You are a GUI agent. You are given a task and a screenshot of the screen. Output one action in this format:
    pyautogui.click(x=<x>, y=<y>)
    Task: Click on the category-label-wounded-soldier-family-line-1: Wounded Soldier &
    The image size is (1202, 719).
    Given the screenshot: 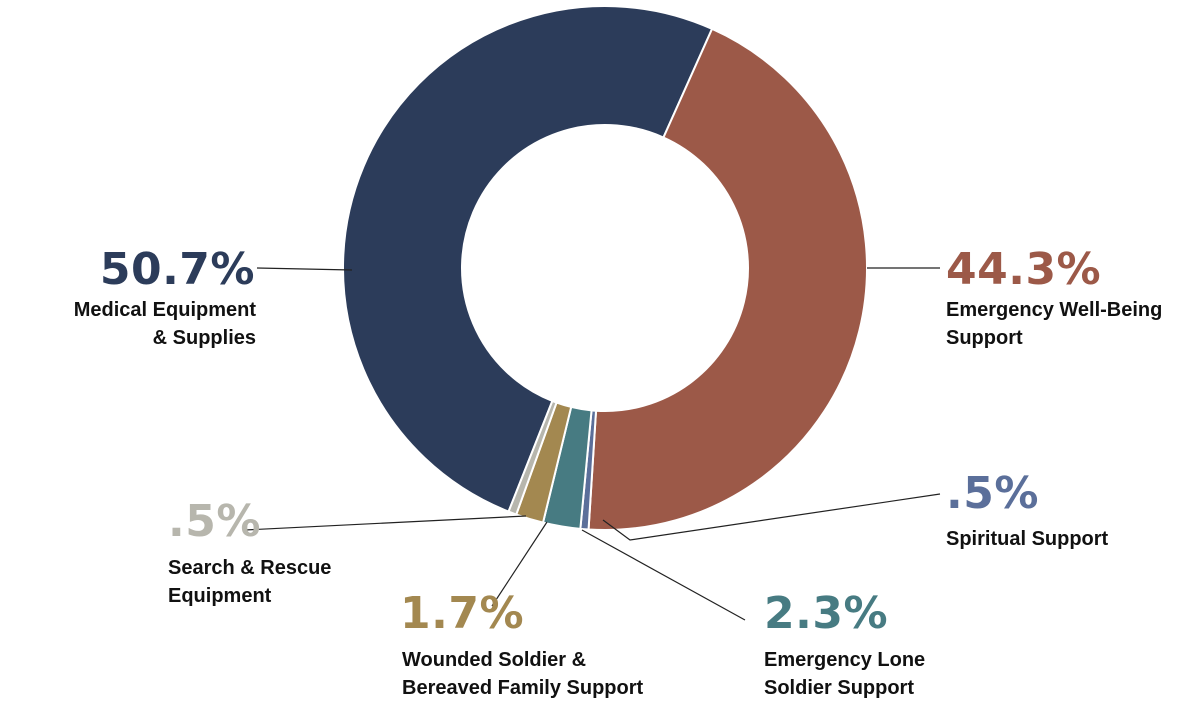 What is the action you would take?
    pyautogui.click(x=494, y=660)
    